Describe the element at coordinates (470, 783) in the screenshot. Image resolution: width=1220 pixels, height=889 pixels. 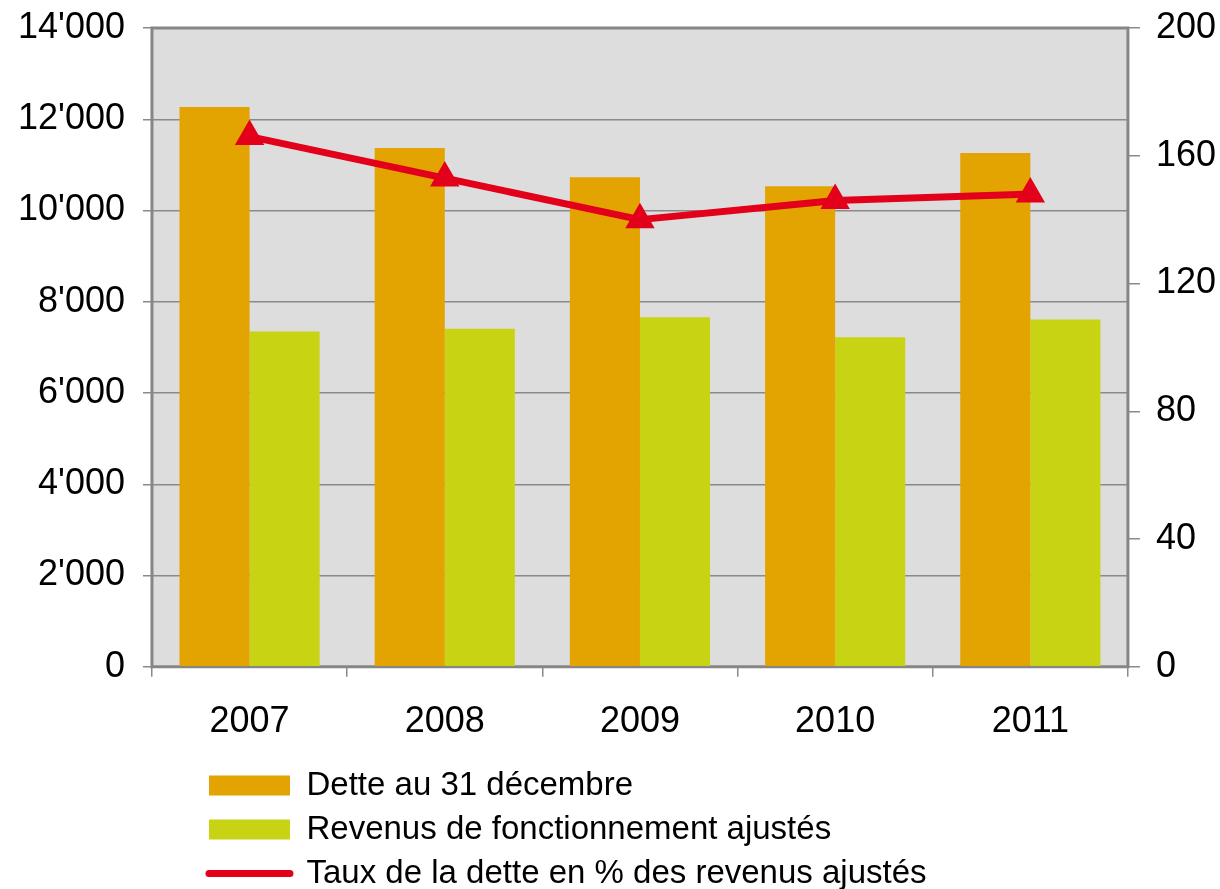
I see `legend-label: Dette au 31 décembre` at that location.